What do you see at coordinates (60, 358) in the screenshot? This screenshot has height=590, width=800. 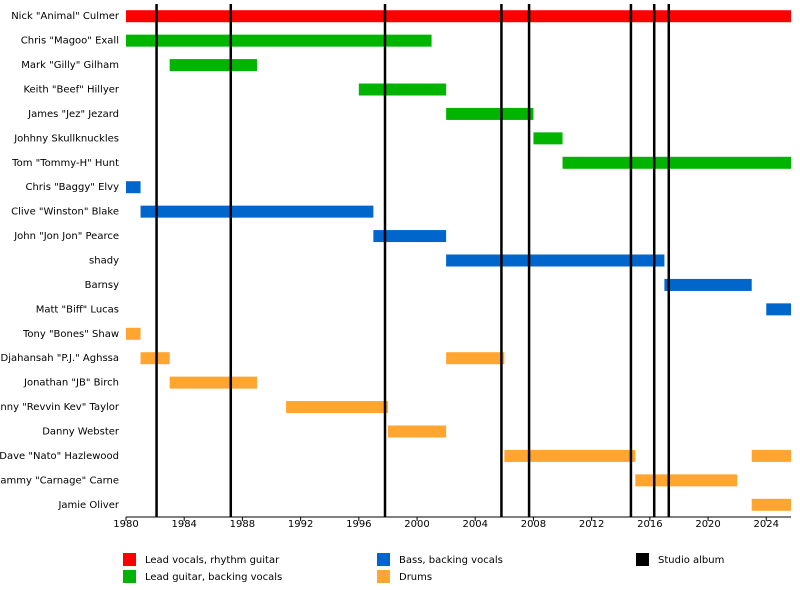 I see `member-label: Djahansah "P.J." Aghssa` at bounding box center [60, 358].